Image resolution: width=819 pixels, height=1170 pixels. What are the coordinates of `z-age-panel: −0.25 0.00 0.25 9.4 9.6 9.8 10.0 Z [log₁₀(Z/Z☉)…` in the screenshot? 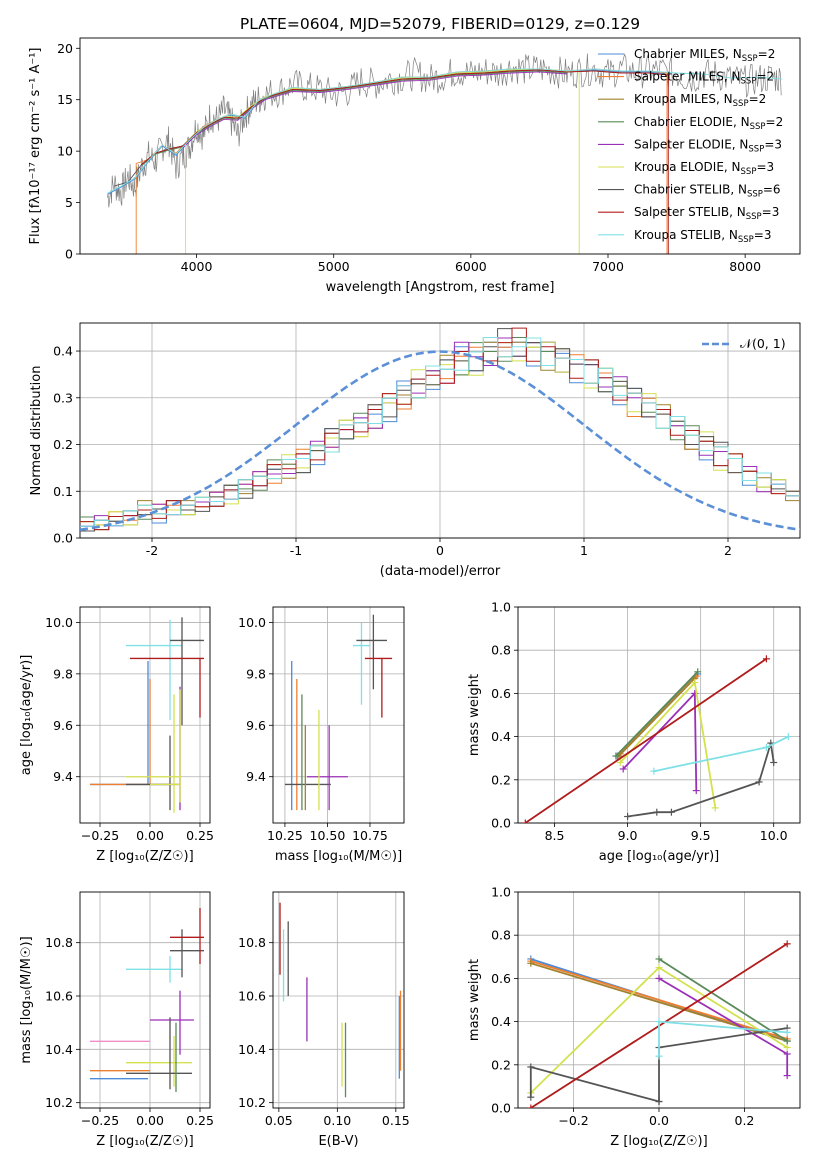 It's located at (116, 735).